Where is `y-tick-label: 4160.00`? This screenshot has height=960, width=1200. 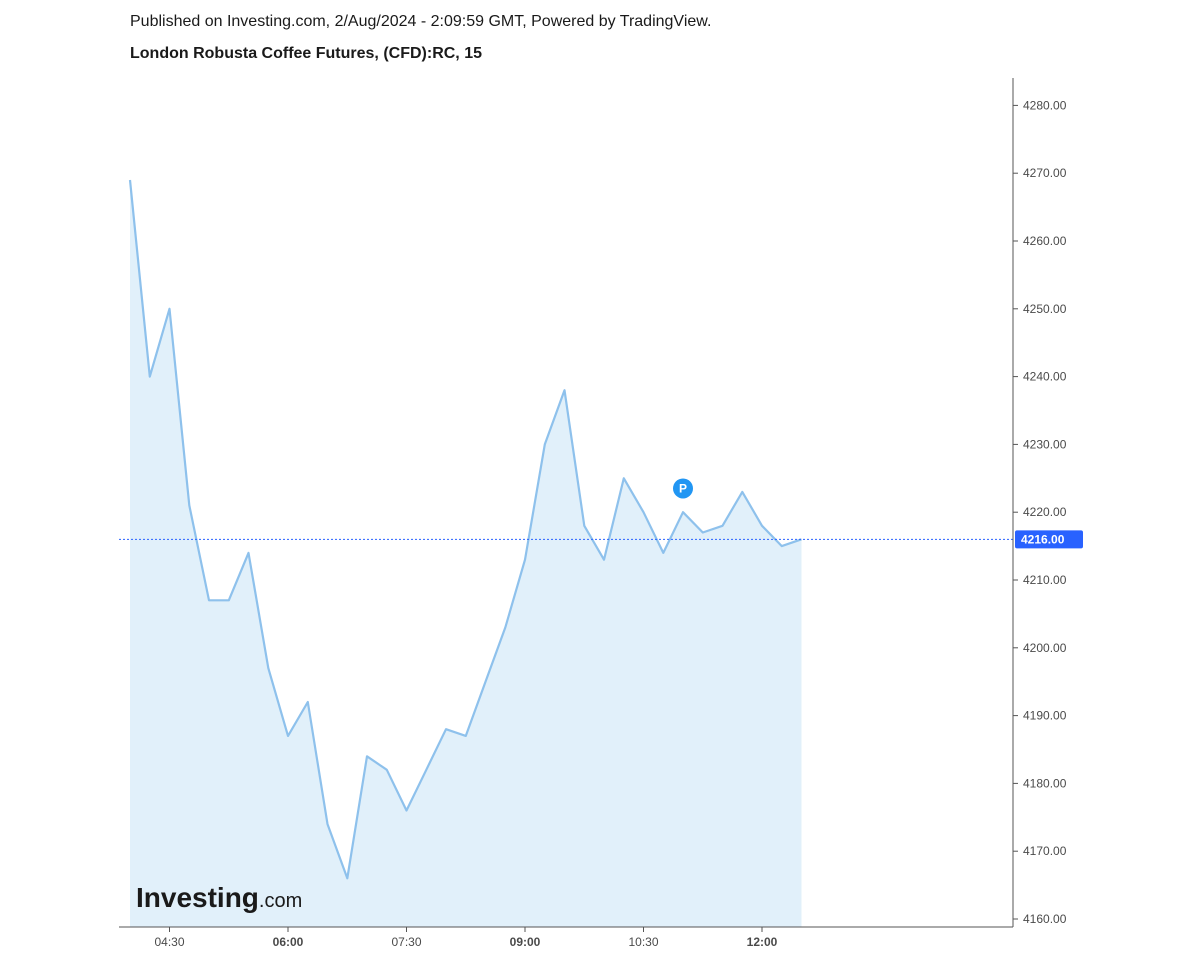 y-tick-label: 4160.00 is located at coordinates (1045, 919).